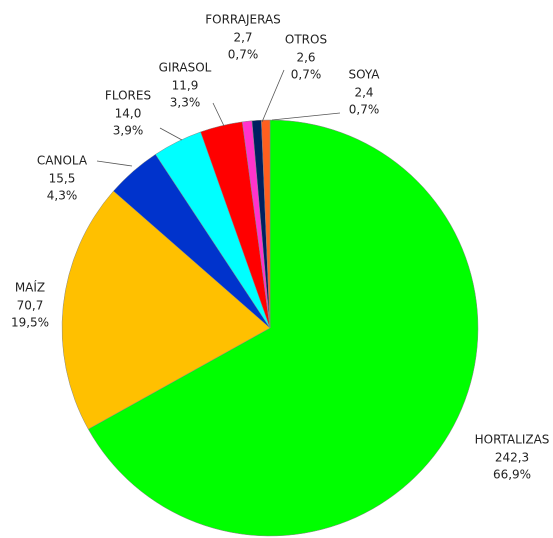 This screenshot has height=538, width=553. I want to click on value-label: 2,4, so click(363, 93).